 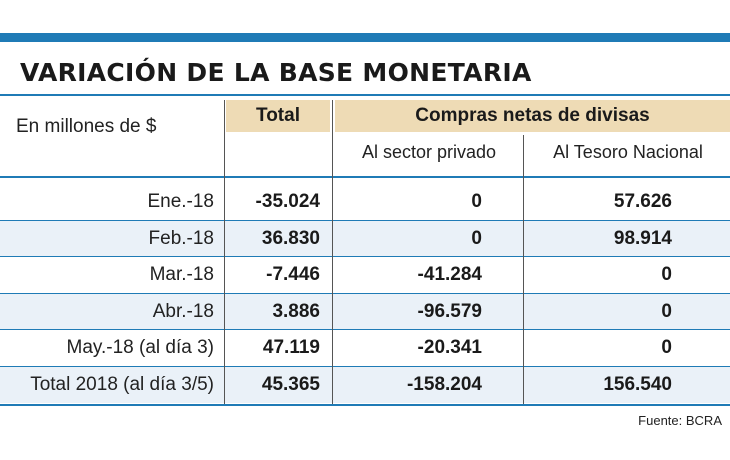 I want to click on table-row: Feb.-18 36.830 0 98.914, so click(x=365, y=238).